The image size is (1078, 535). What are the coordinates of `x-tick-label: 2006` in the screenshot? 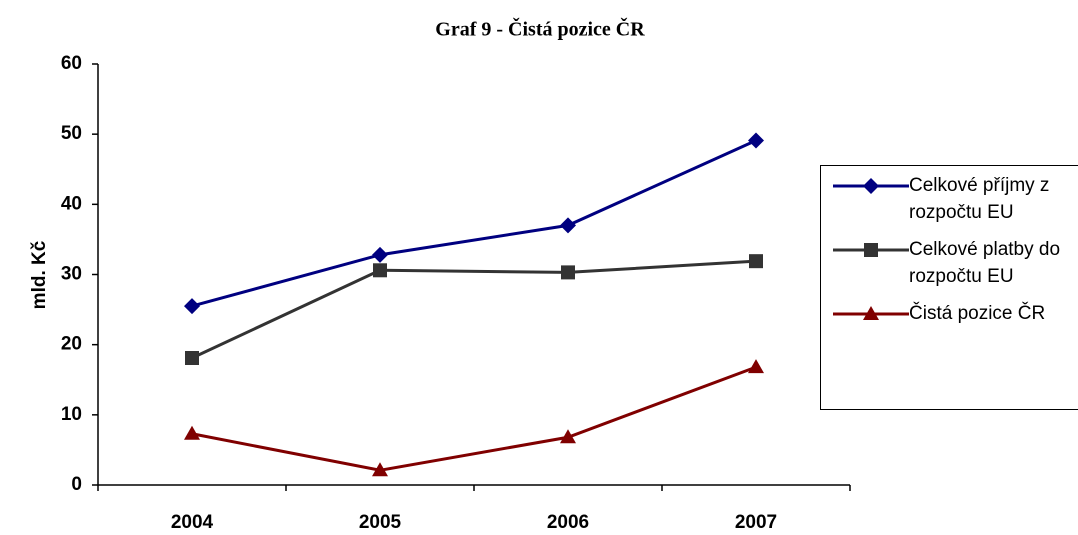 It's located at (568, 522).